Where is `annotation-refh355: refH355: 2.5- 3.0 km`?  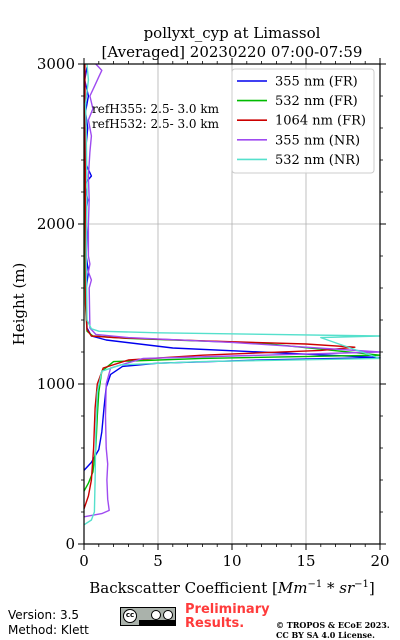
annotation-refh355: refH355: 2.5- 3.0 km is located at coordinates (156, 109).